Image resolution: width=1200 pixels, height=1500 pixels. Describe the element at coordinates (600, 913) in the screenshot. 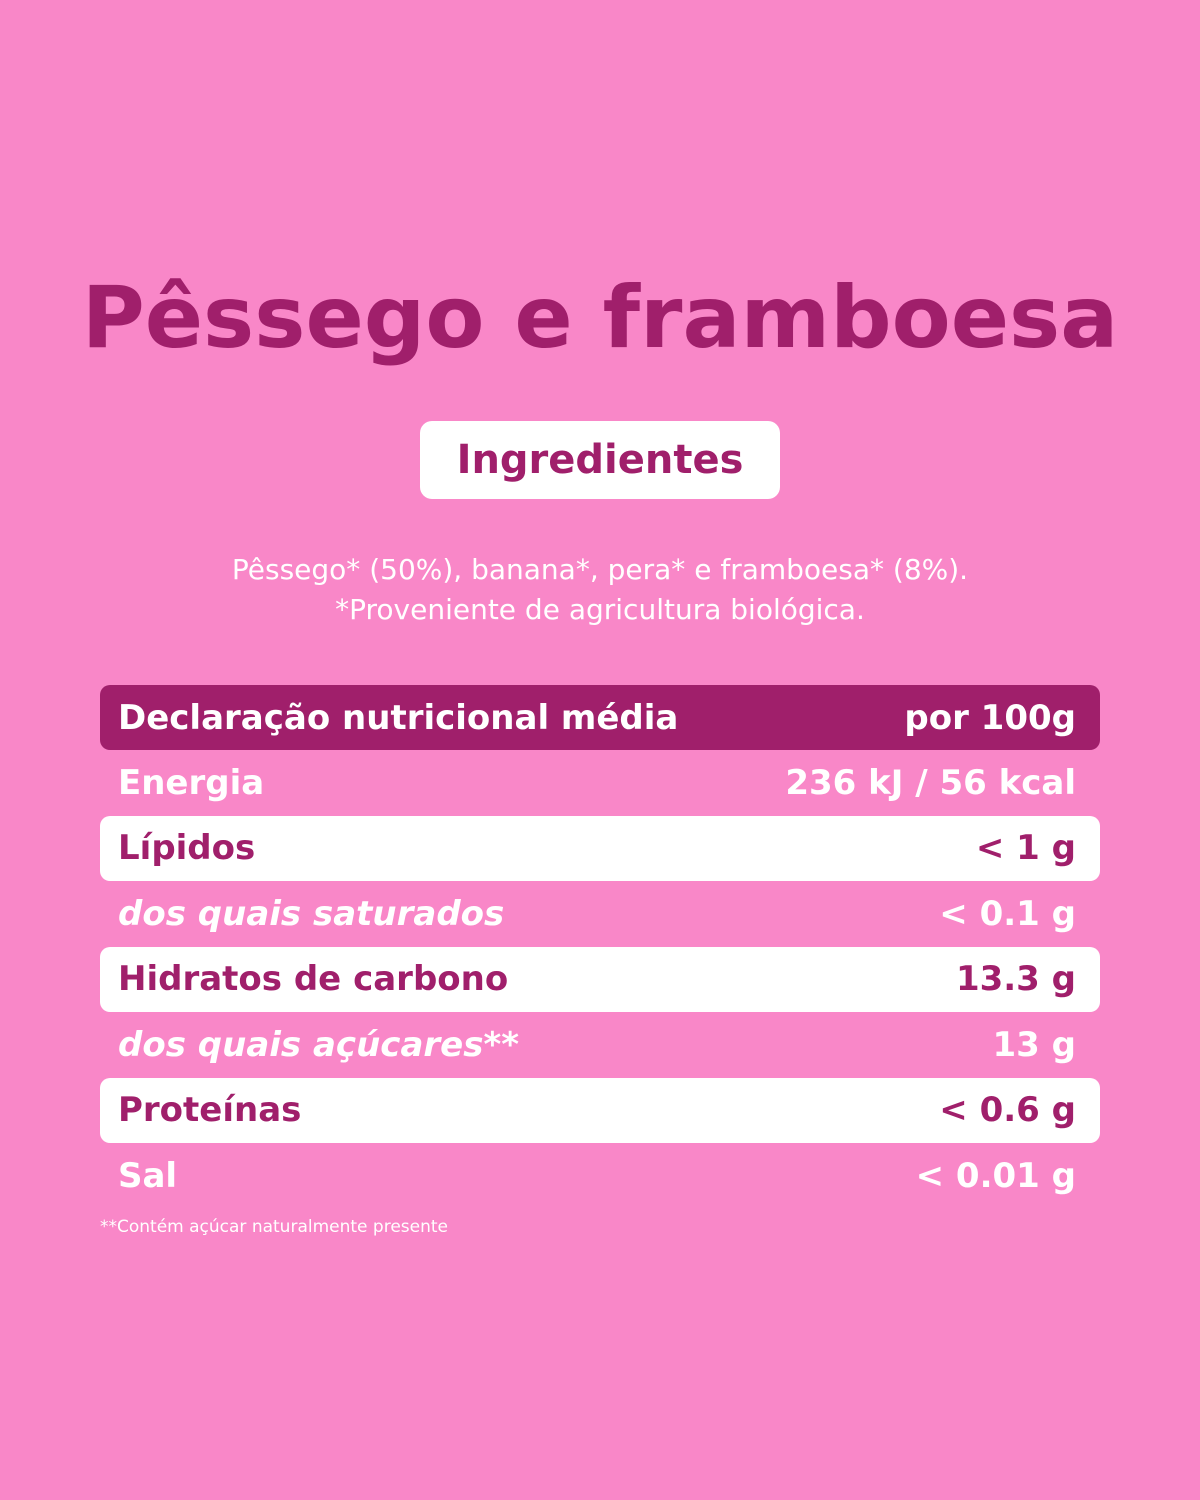

I see `table-row: dos quais saturados < 0.1 g` at that location.